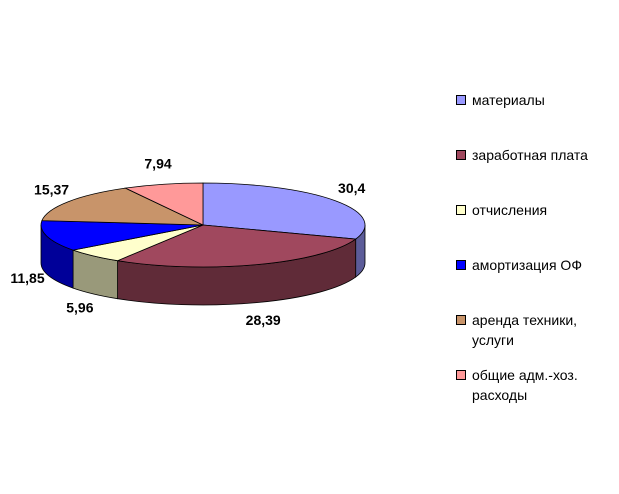  I want to click on legend-item: заработная плата, so click(537, 155).